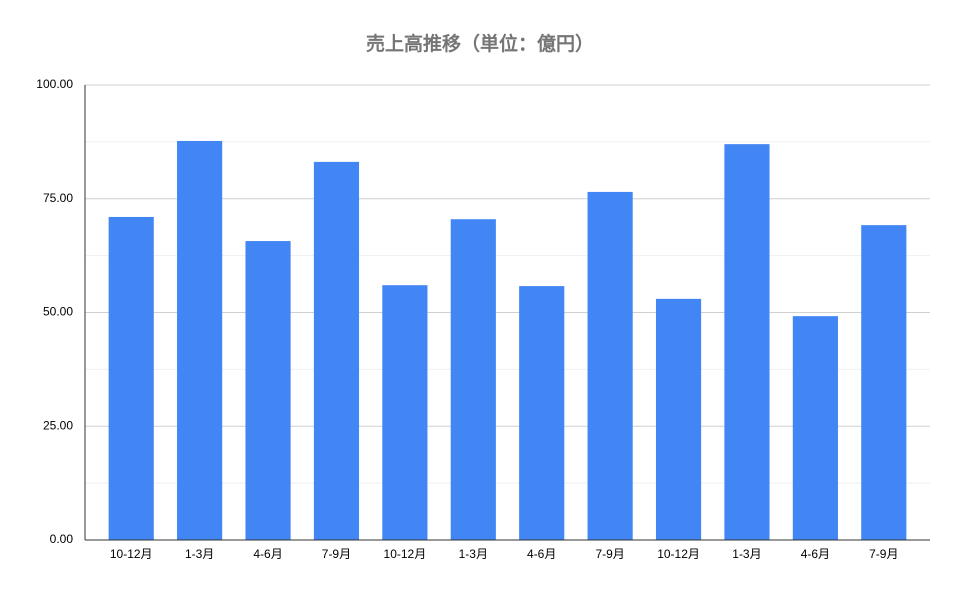 The height and width of the screenshot is (593, 960). What do you see at coordinates (480, 43) in the screenshot?
I see `chart-title: 売上高推移（単位：億円）` at bounding box center [480, 43].